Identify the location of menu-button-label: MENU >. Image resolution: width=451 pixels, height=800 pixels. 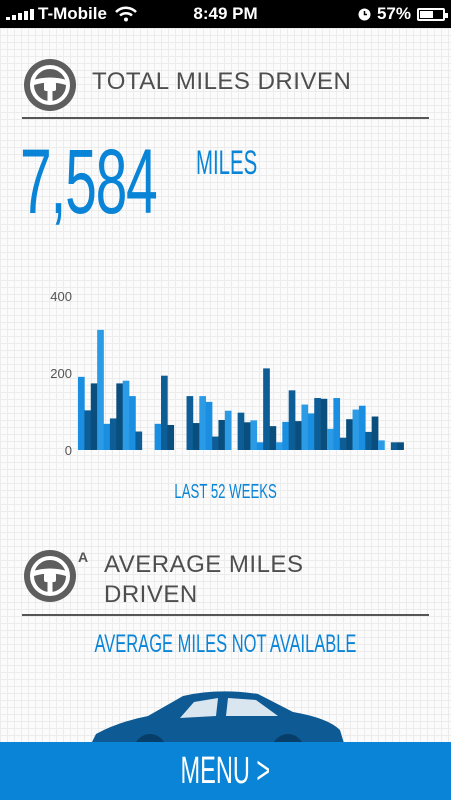
(225, 771).